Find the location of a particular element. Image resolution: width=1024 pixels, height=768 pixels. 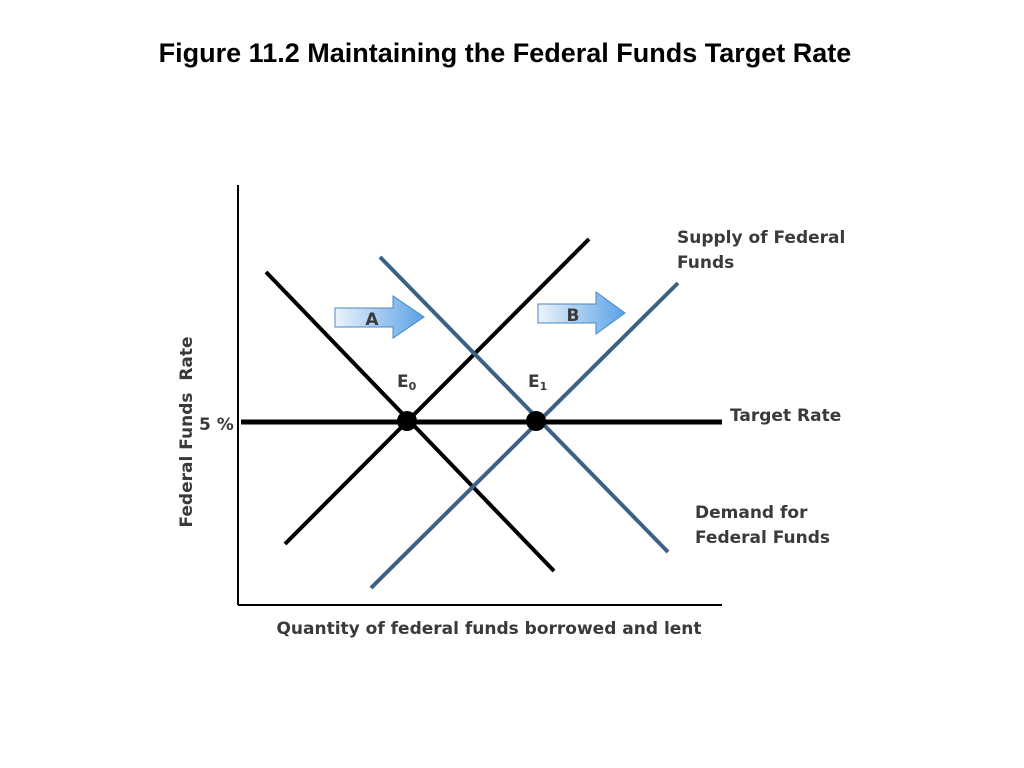

supply-label-line-2: Funds is located at coordinates (705, 263).